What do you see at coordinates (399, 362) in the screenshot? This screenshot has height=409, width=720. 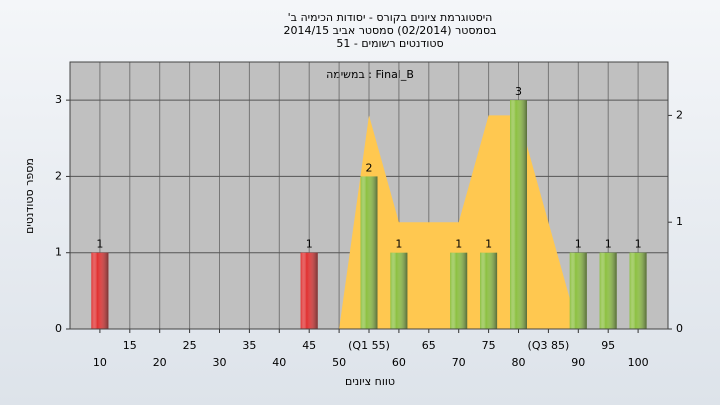 I see `x-tick-label: 60` at bounding box center [399, 362].